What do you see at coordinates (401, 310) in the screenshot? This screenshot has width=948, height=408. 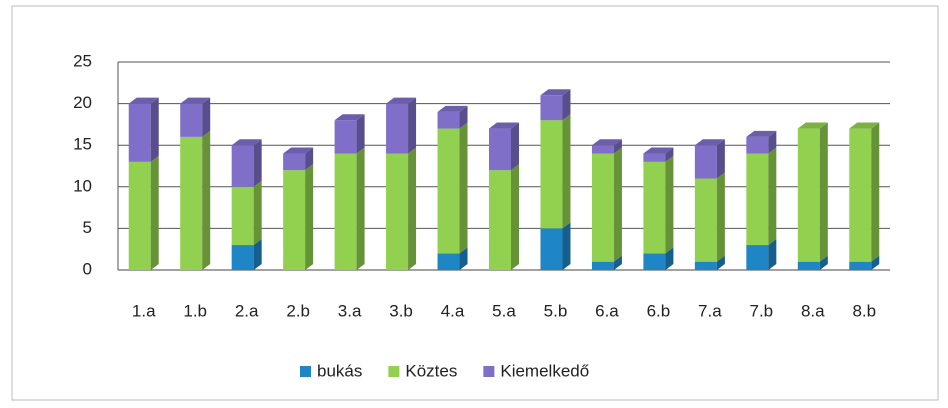 I see `x-tick-label: 3.b` at bounding box center [401, 310].